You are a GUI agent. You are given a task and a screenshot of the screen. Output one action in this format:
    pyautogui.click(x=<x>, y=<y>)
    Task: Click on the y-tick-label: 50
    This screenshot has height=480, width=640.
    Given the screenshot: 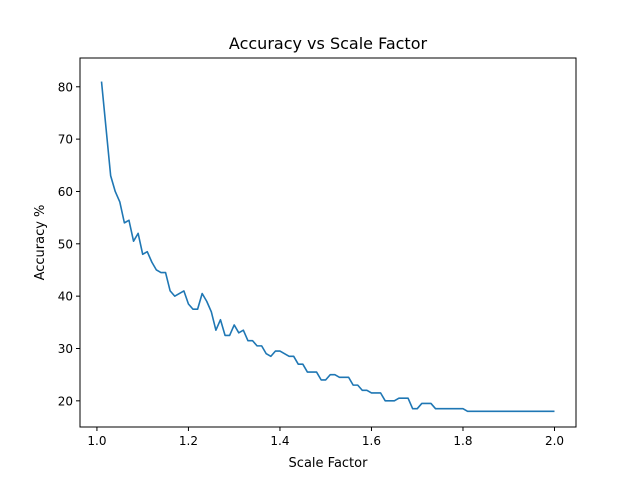 What is the action you would take?
    pyautogui.click(x=65, y=244)
    